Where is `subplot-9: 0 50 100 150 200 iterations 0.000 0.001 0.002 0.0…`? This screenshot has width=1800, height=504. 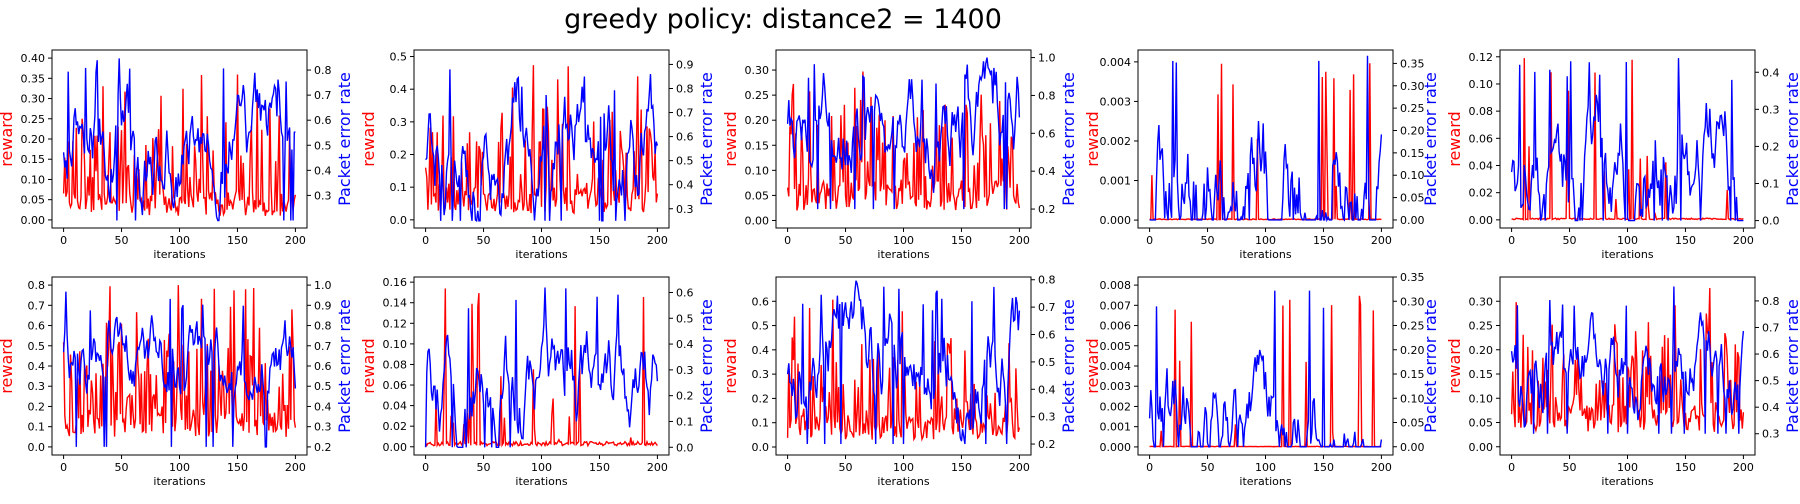 subplot-9: 0 50 100 150 200 iterations 0.000 0.001 0.002 0.0… is located at coordinates (1261, 379).